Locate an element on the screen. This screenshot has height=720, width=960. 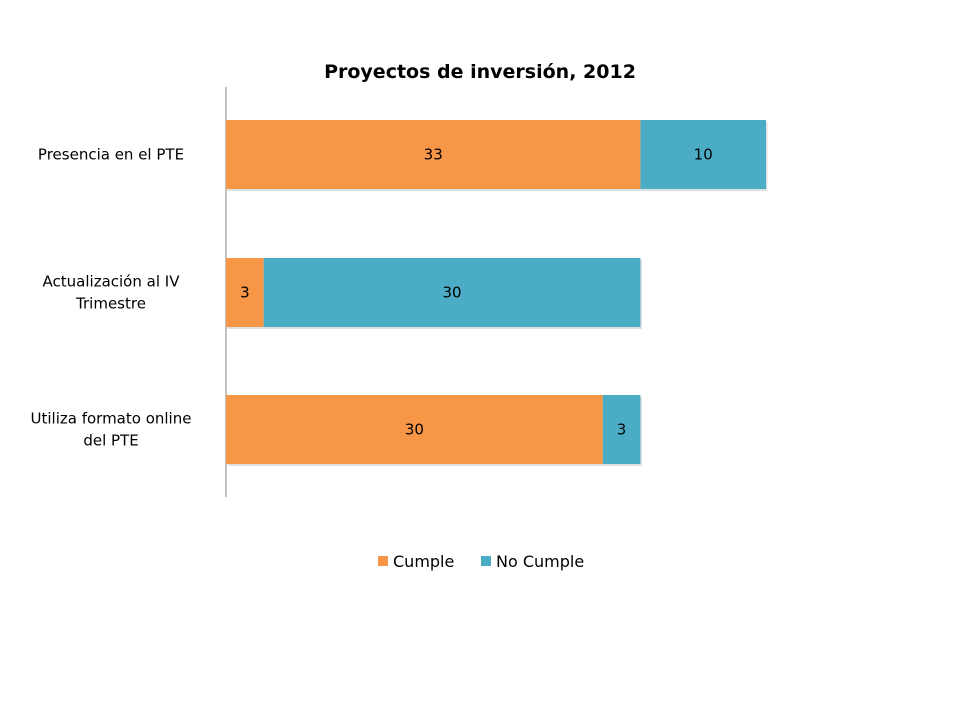
data-label-no-cumple-2: 3 is located at coordinates (622, 430).